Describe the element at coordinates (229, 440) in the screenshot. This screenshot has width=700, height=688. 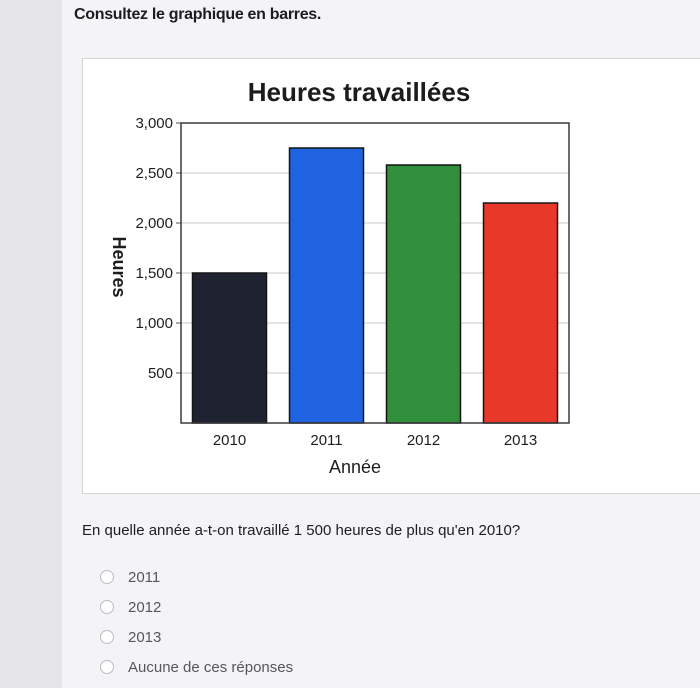
I see `x-tick-label: 2010` at that location.